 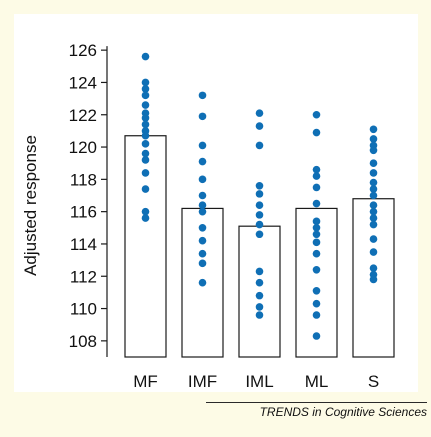 I want to click on x-category-label: S, so click(x=373, y=381).